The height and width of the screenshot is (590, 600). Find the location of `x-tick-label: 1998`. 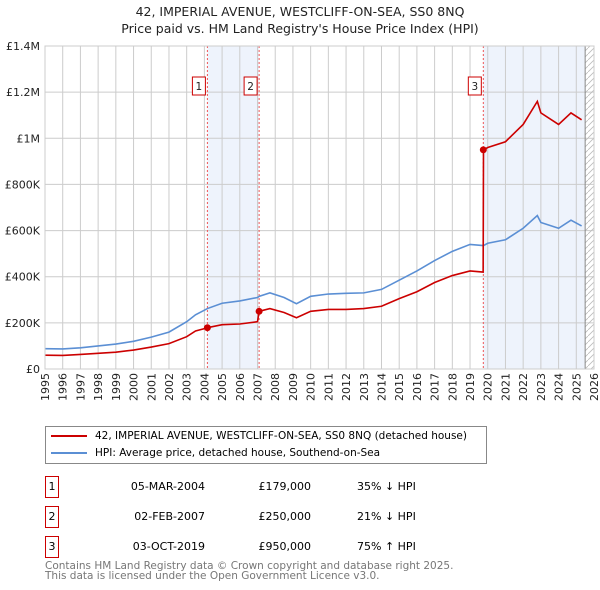

x-tick-label: 1998 is located at coordinates (98, 387).